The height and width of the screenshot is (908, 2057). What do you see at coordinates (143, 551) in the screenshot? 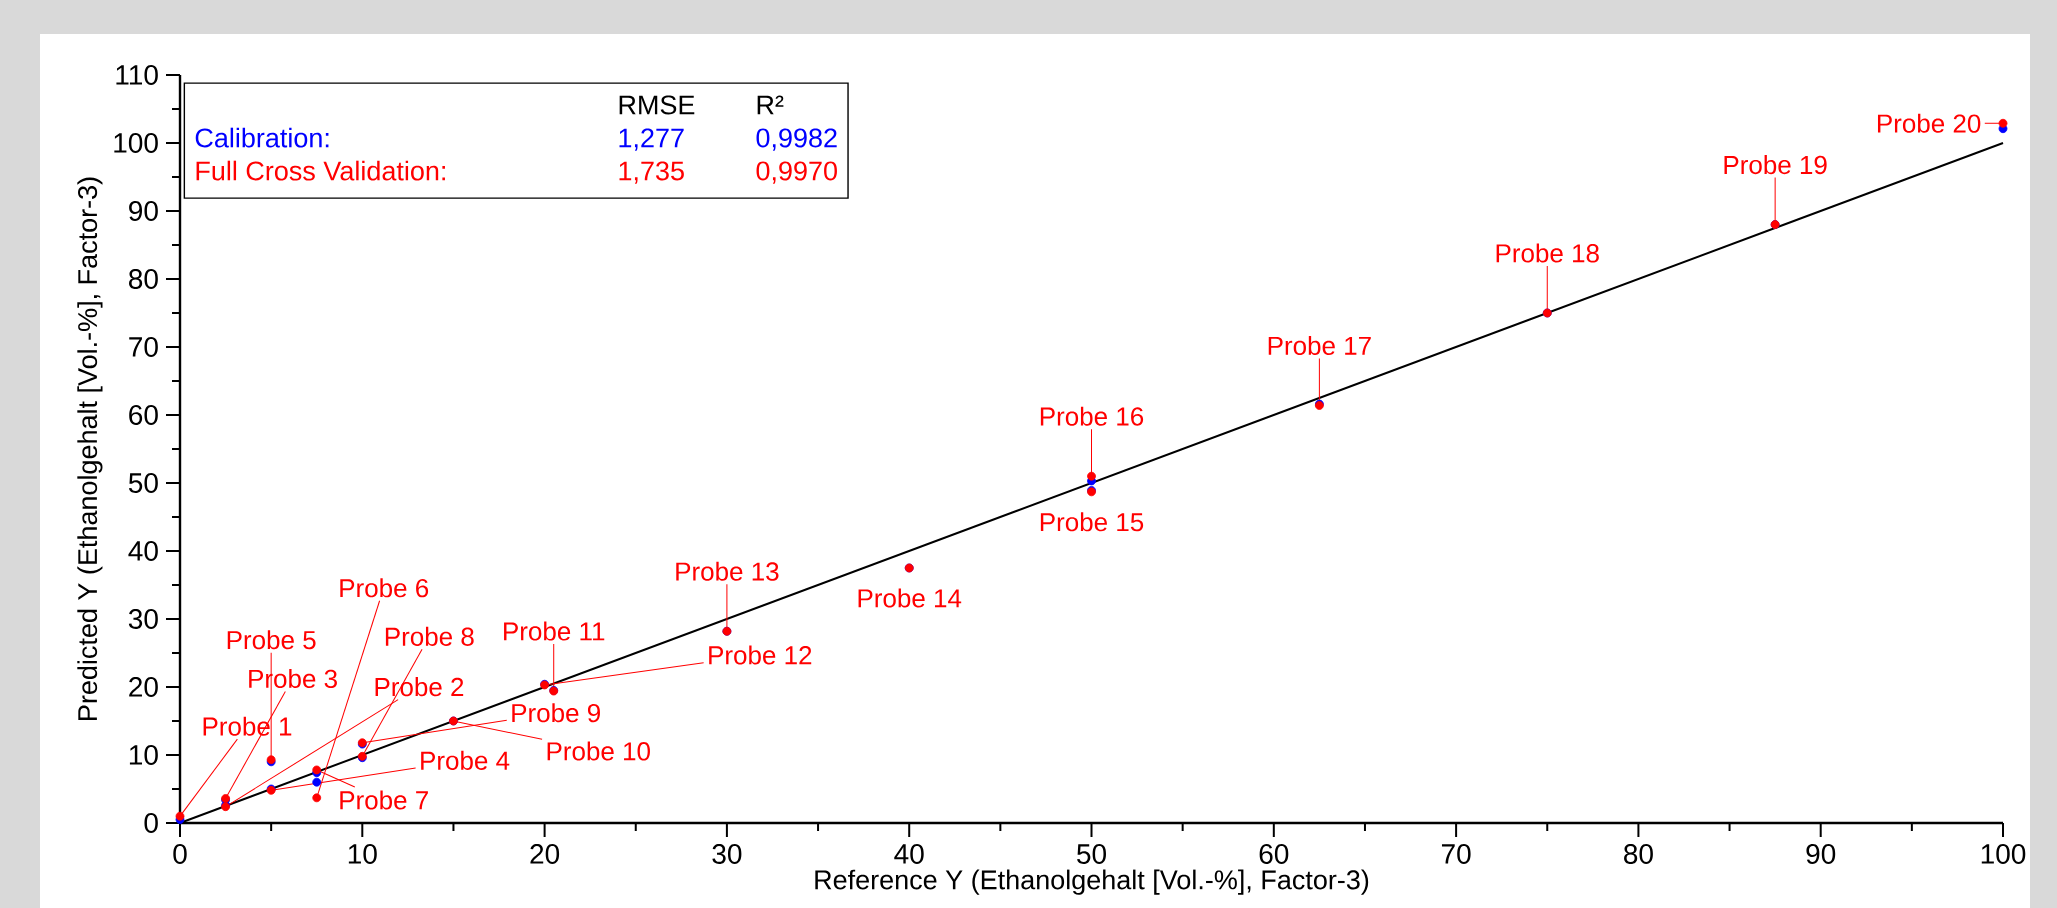
I see `y-tick-label: 40` at bounding box center [143, 551].